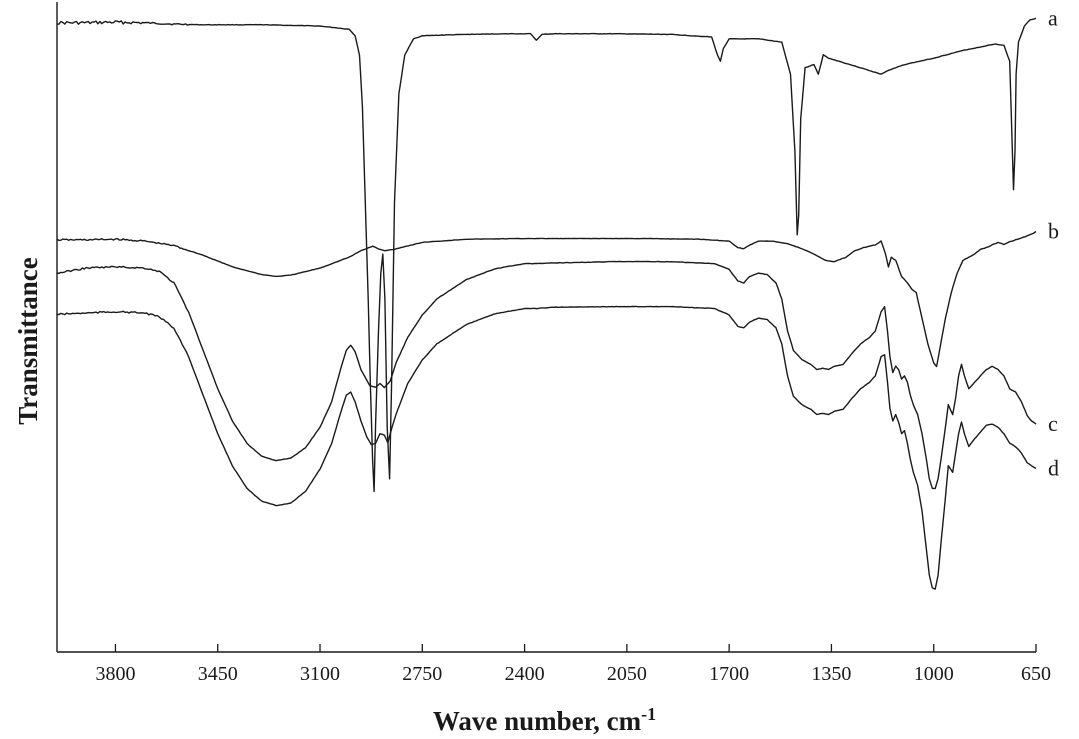  I want to click on series-labels-group: a b cd, so click(1053, 242).